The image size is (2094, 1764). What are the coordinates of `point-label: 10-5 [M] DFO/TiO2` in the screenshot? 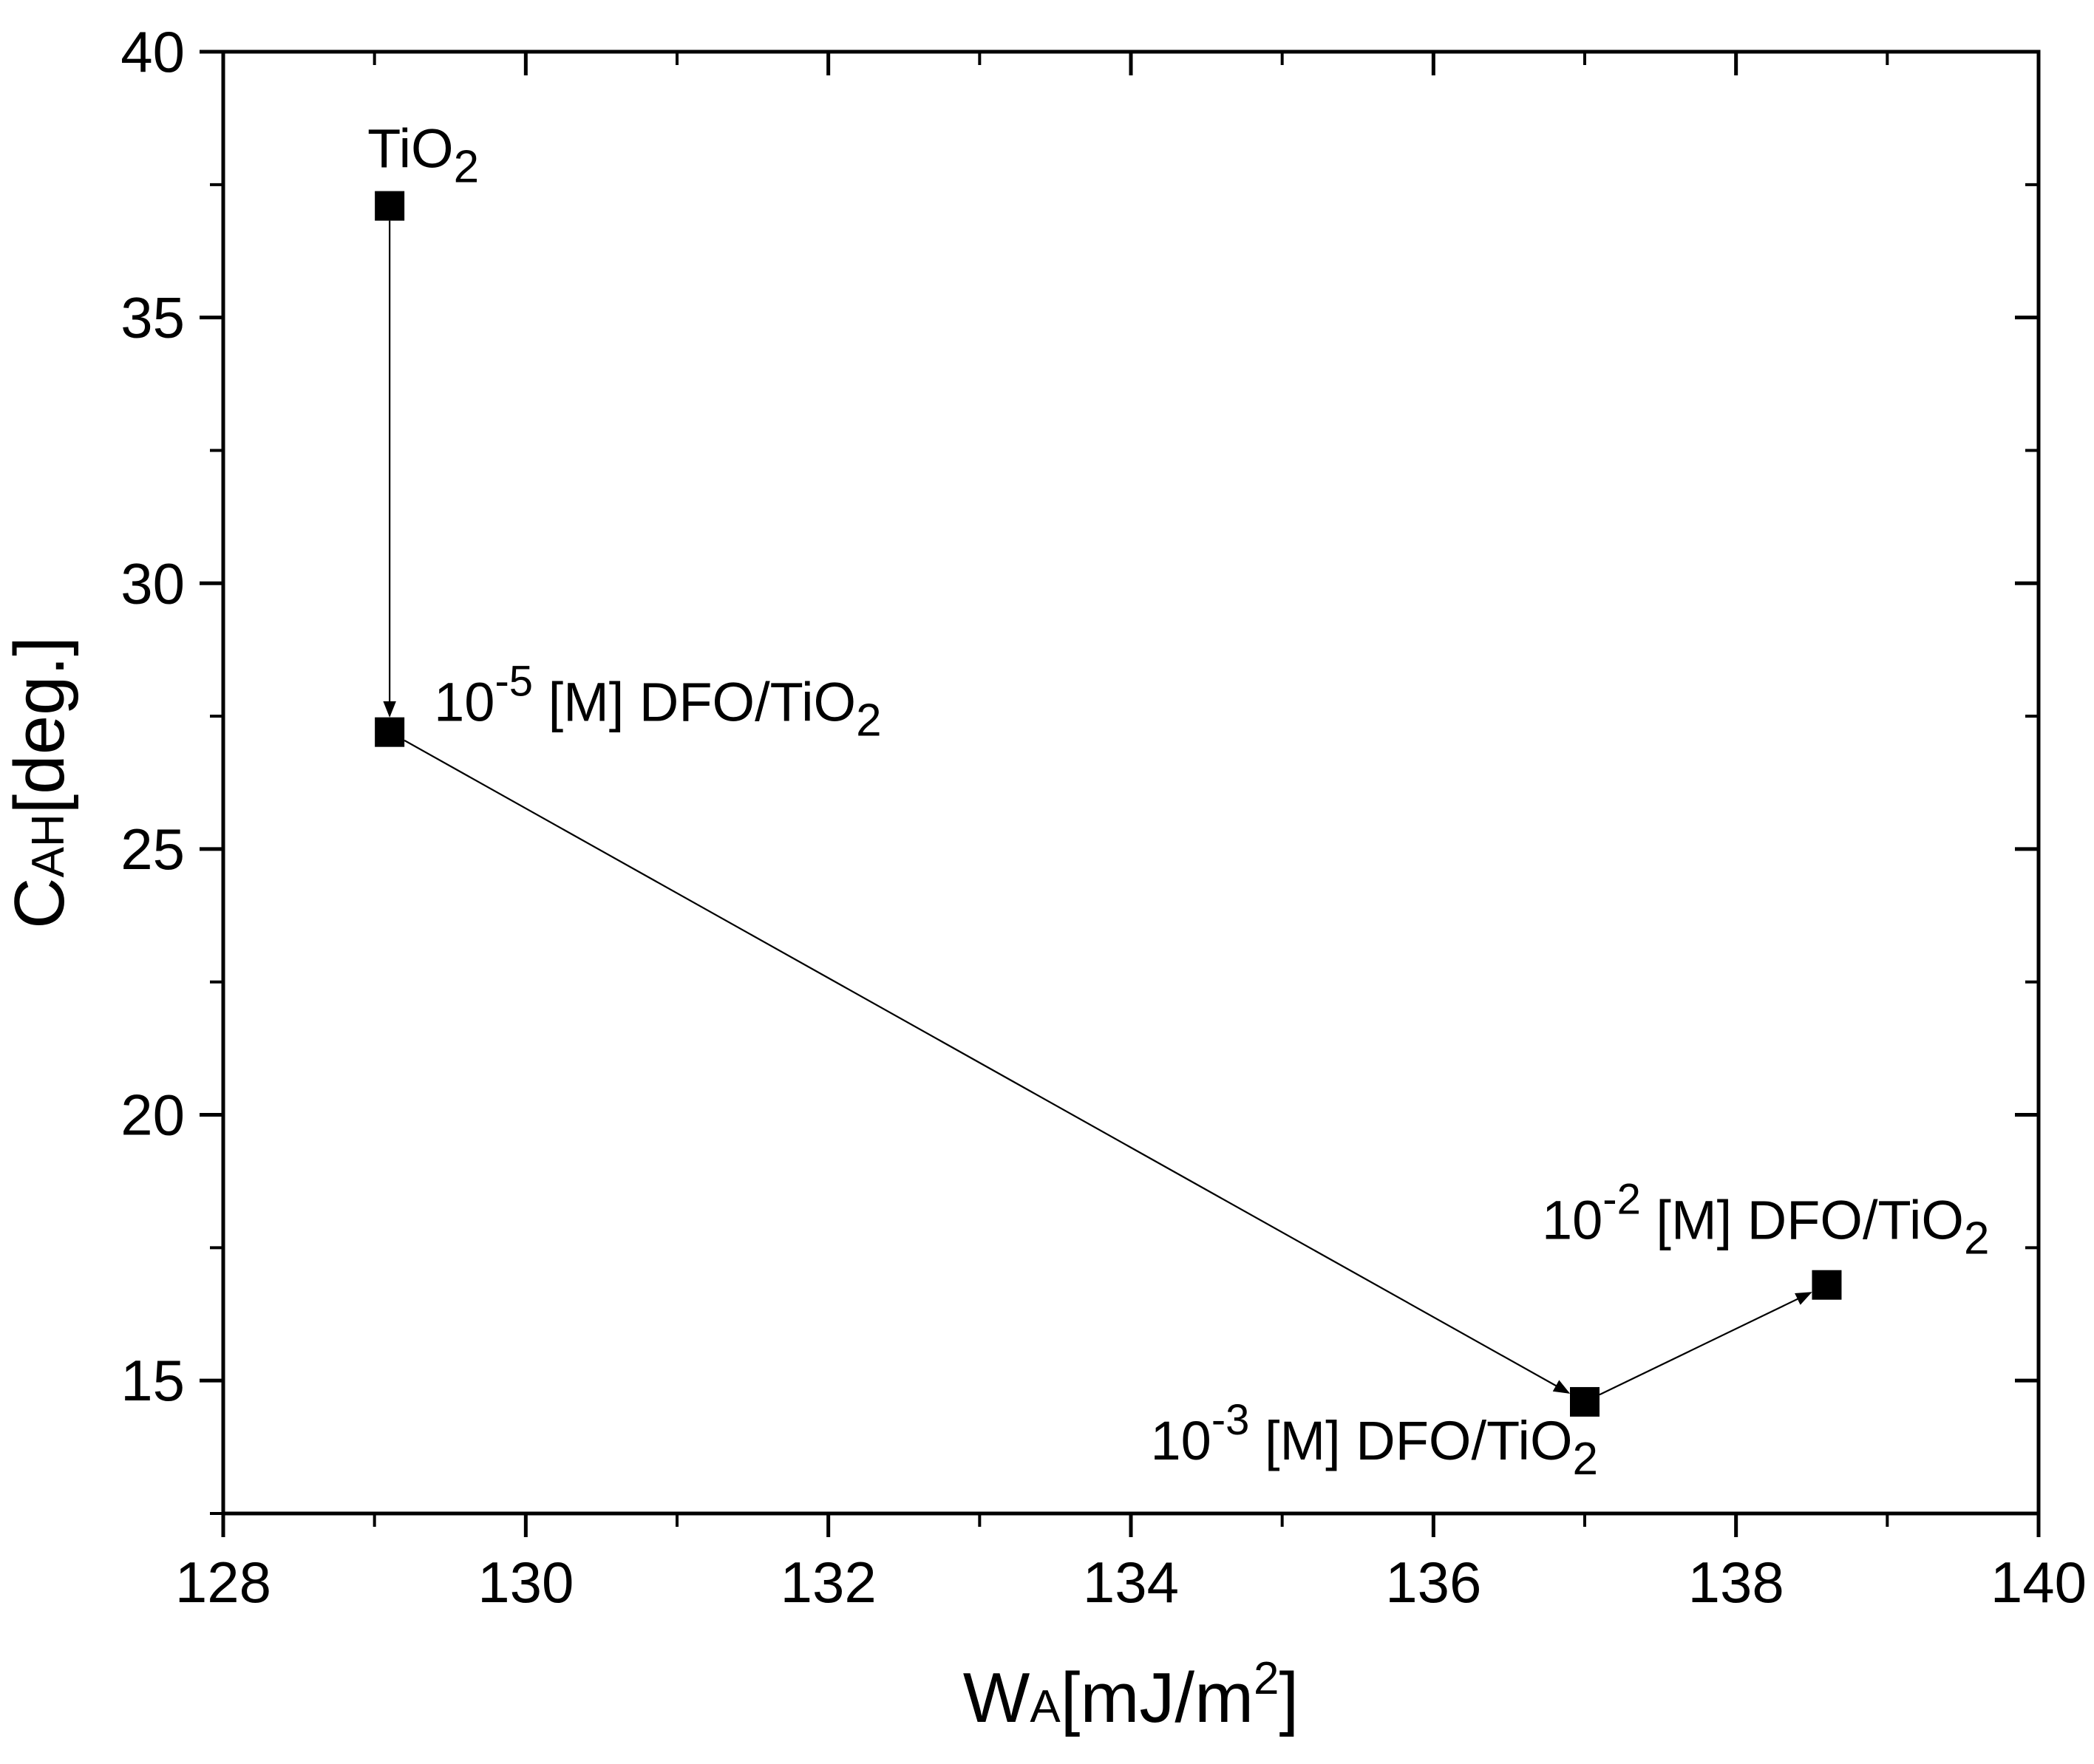 It's located at (657, 702).